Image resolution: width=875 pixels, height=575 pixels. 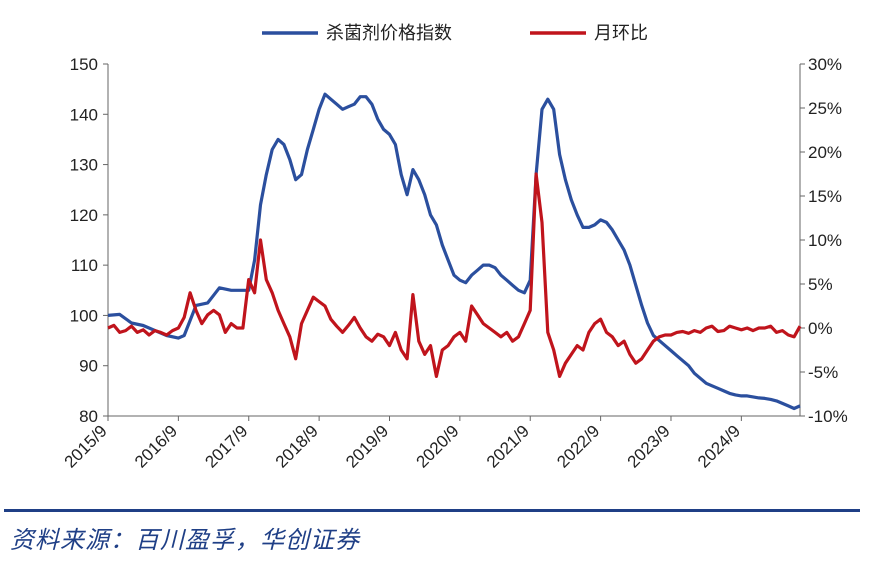 What do you see at coordinates (84, 165) in the screenshot?
I see `y-left-tick-label: 130` at bounding box center [84, 165].